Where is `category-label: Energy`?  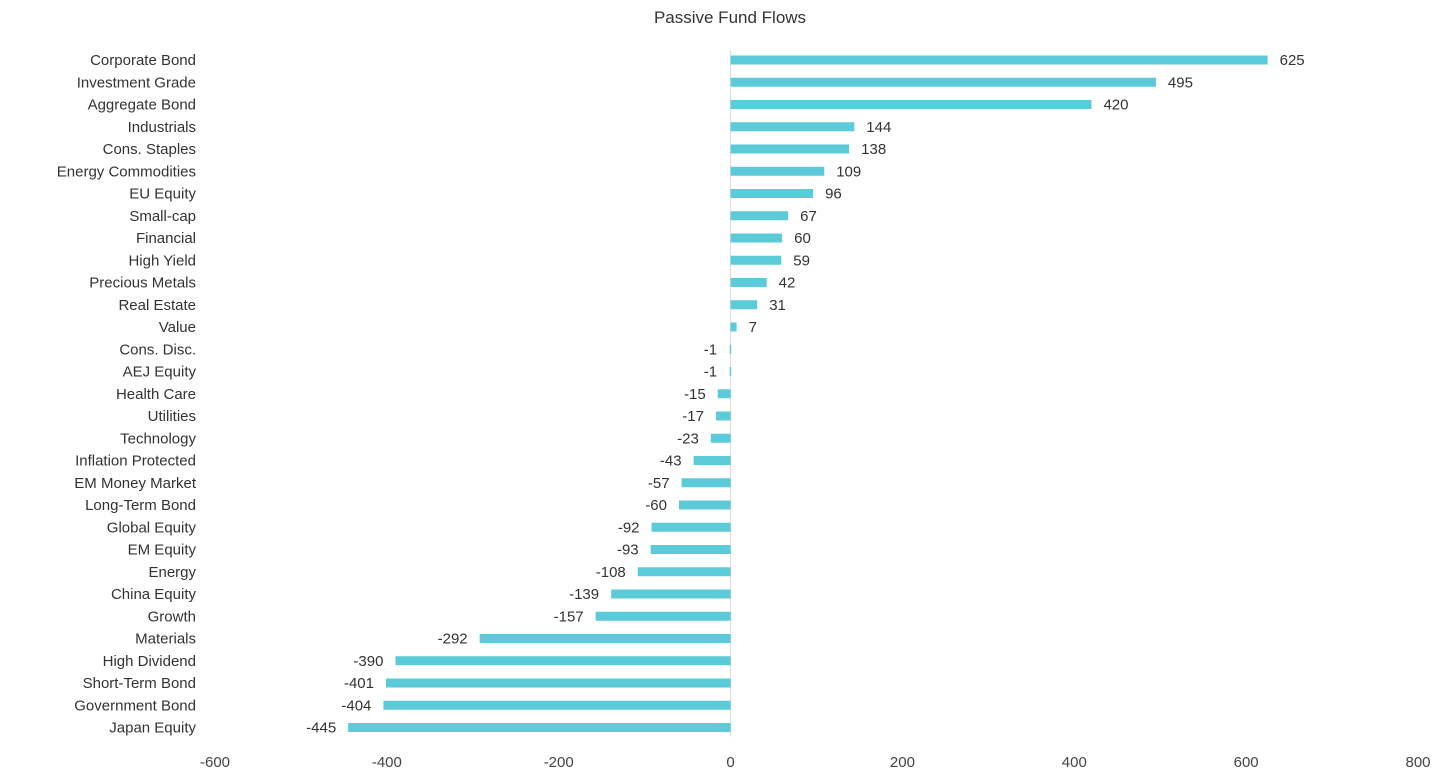
category-label: Energy is located at coordinates (172, 572).